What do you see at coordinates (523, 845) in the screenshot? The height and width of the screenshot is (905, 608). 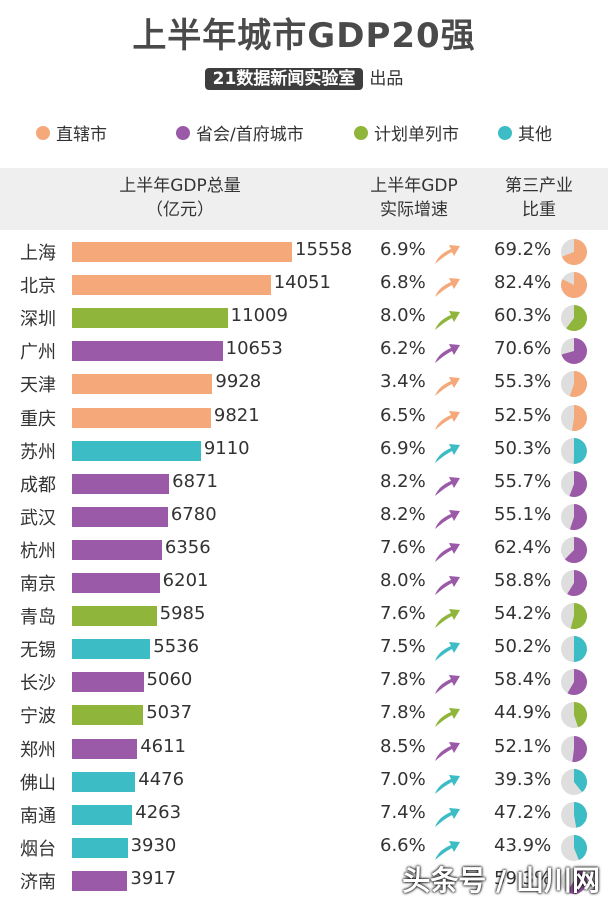 I see `tertiary-share-label: 43.9%` at bounding box center [523, 845].